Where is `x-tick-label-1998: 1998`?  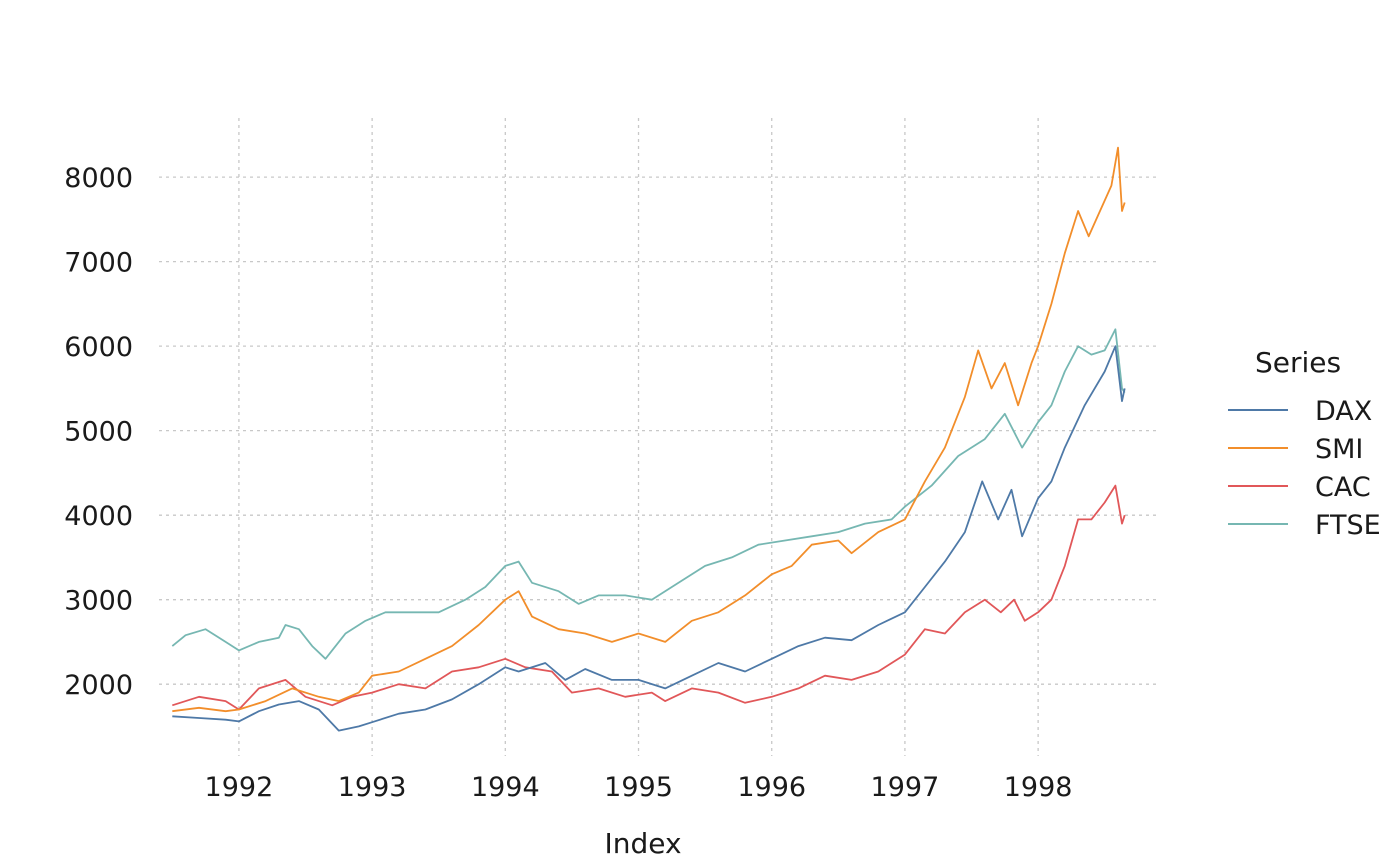 x-tick-label-1998: 1998 is located at coordinates (1038, 787).